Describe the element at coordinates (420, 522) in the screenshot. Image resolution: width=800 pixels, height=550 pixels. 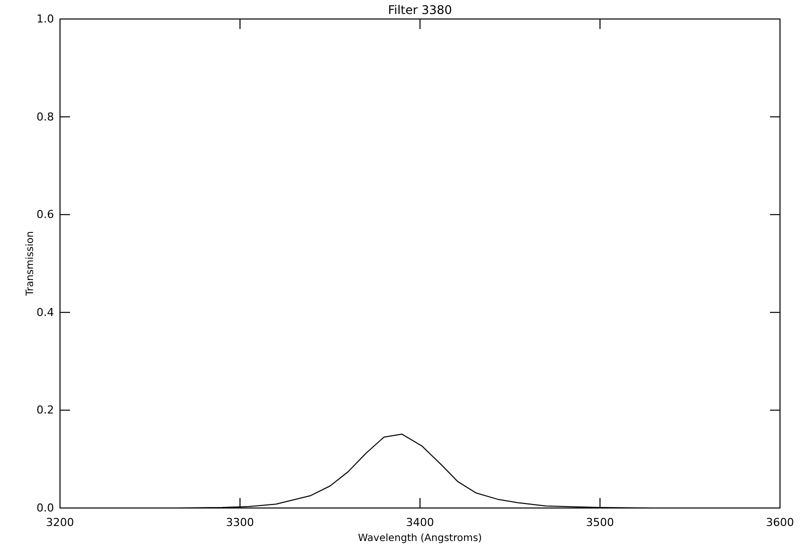
I see `x-tick-label: 3400` at that location.